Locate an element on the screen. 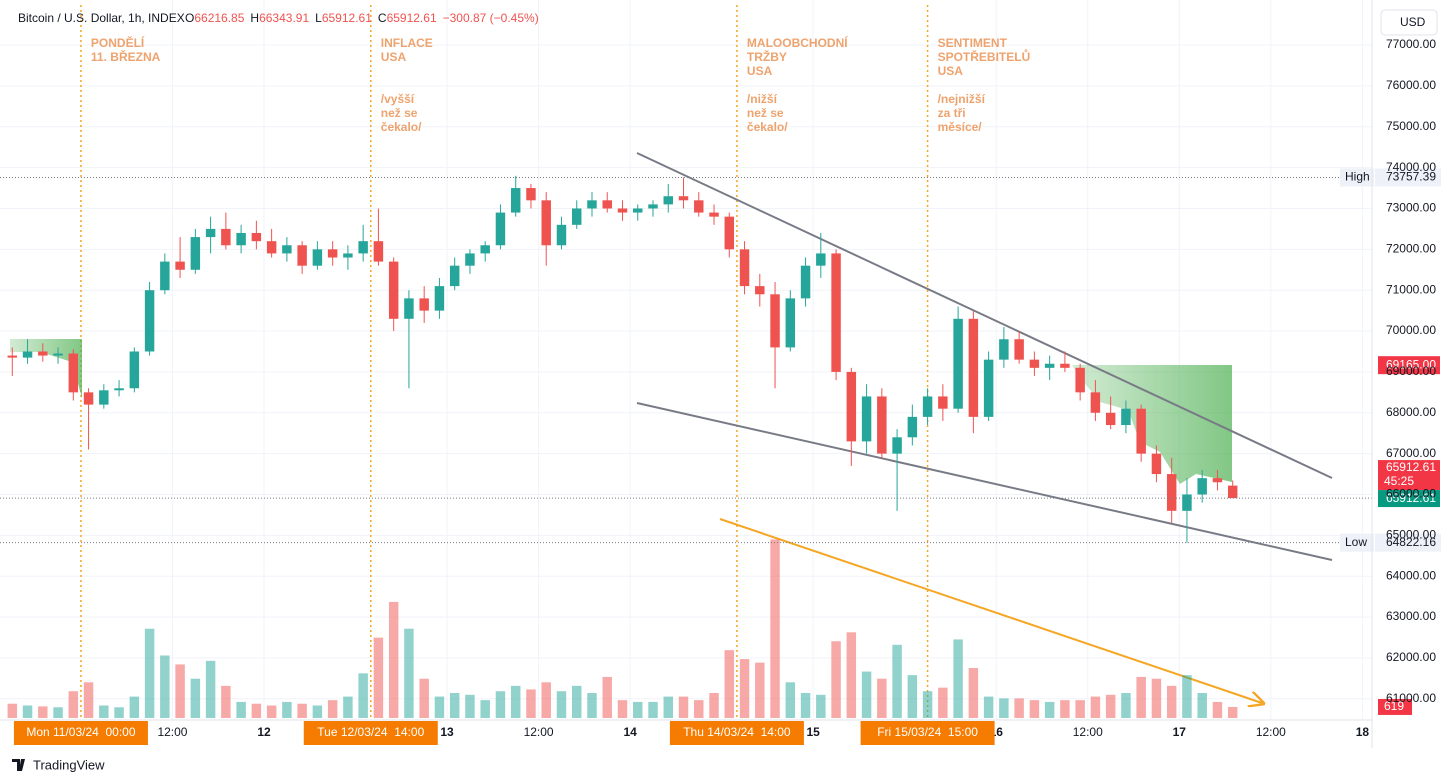 Image resolution: width=1454 pixels, height=782 pixels. green-zone is located at coordinates (46, 368).